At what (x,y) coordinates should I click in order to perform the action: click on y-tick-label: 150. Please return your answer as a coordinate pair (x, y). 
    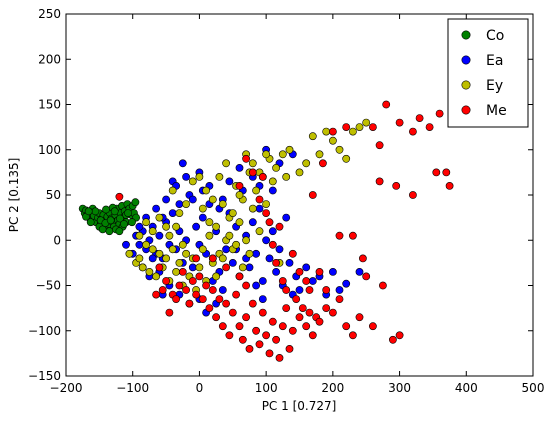
    Looking at the image, I should click on (49, 105).